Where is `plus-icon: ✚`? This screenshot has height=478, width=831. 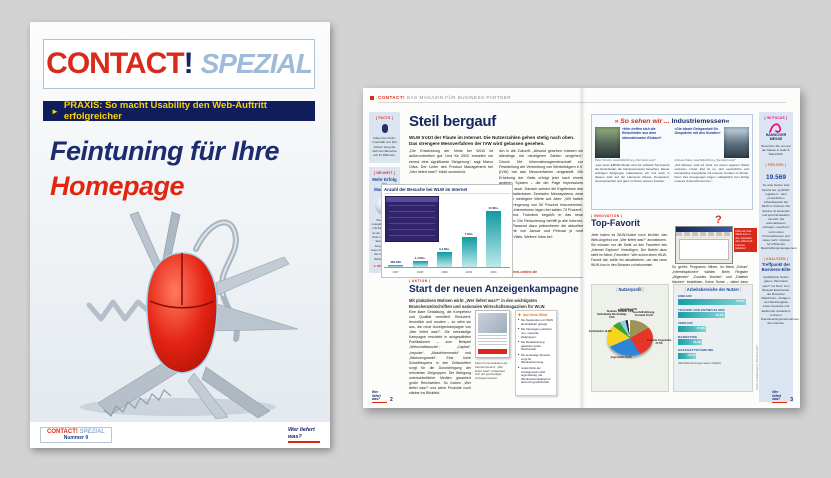 plus-icon: ✚ is located at coordinates (519, 315).